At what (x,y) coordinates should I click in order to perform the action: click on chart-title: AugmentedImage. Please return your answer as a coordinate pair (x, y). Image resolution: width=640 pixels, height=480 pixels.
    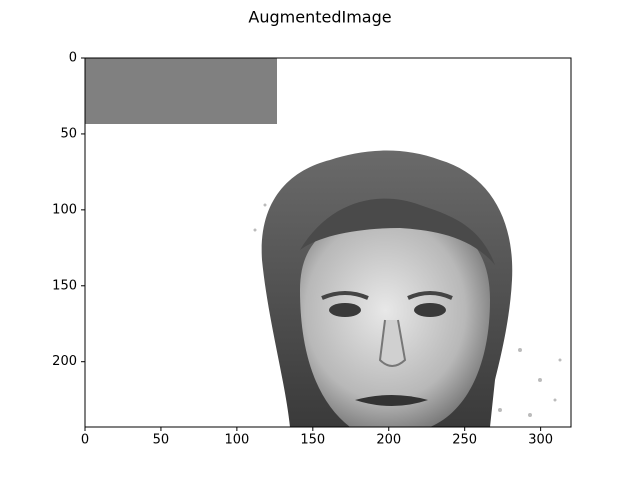
    Looking at the image, I should click on (319, 17).